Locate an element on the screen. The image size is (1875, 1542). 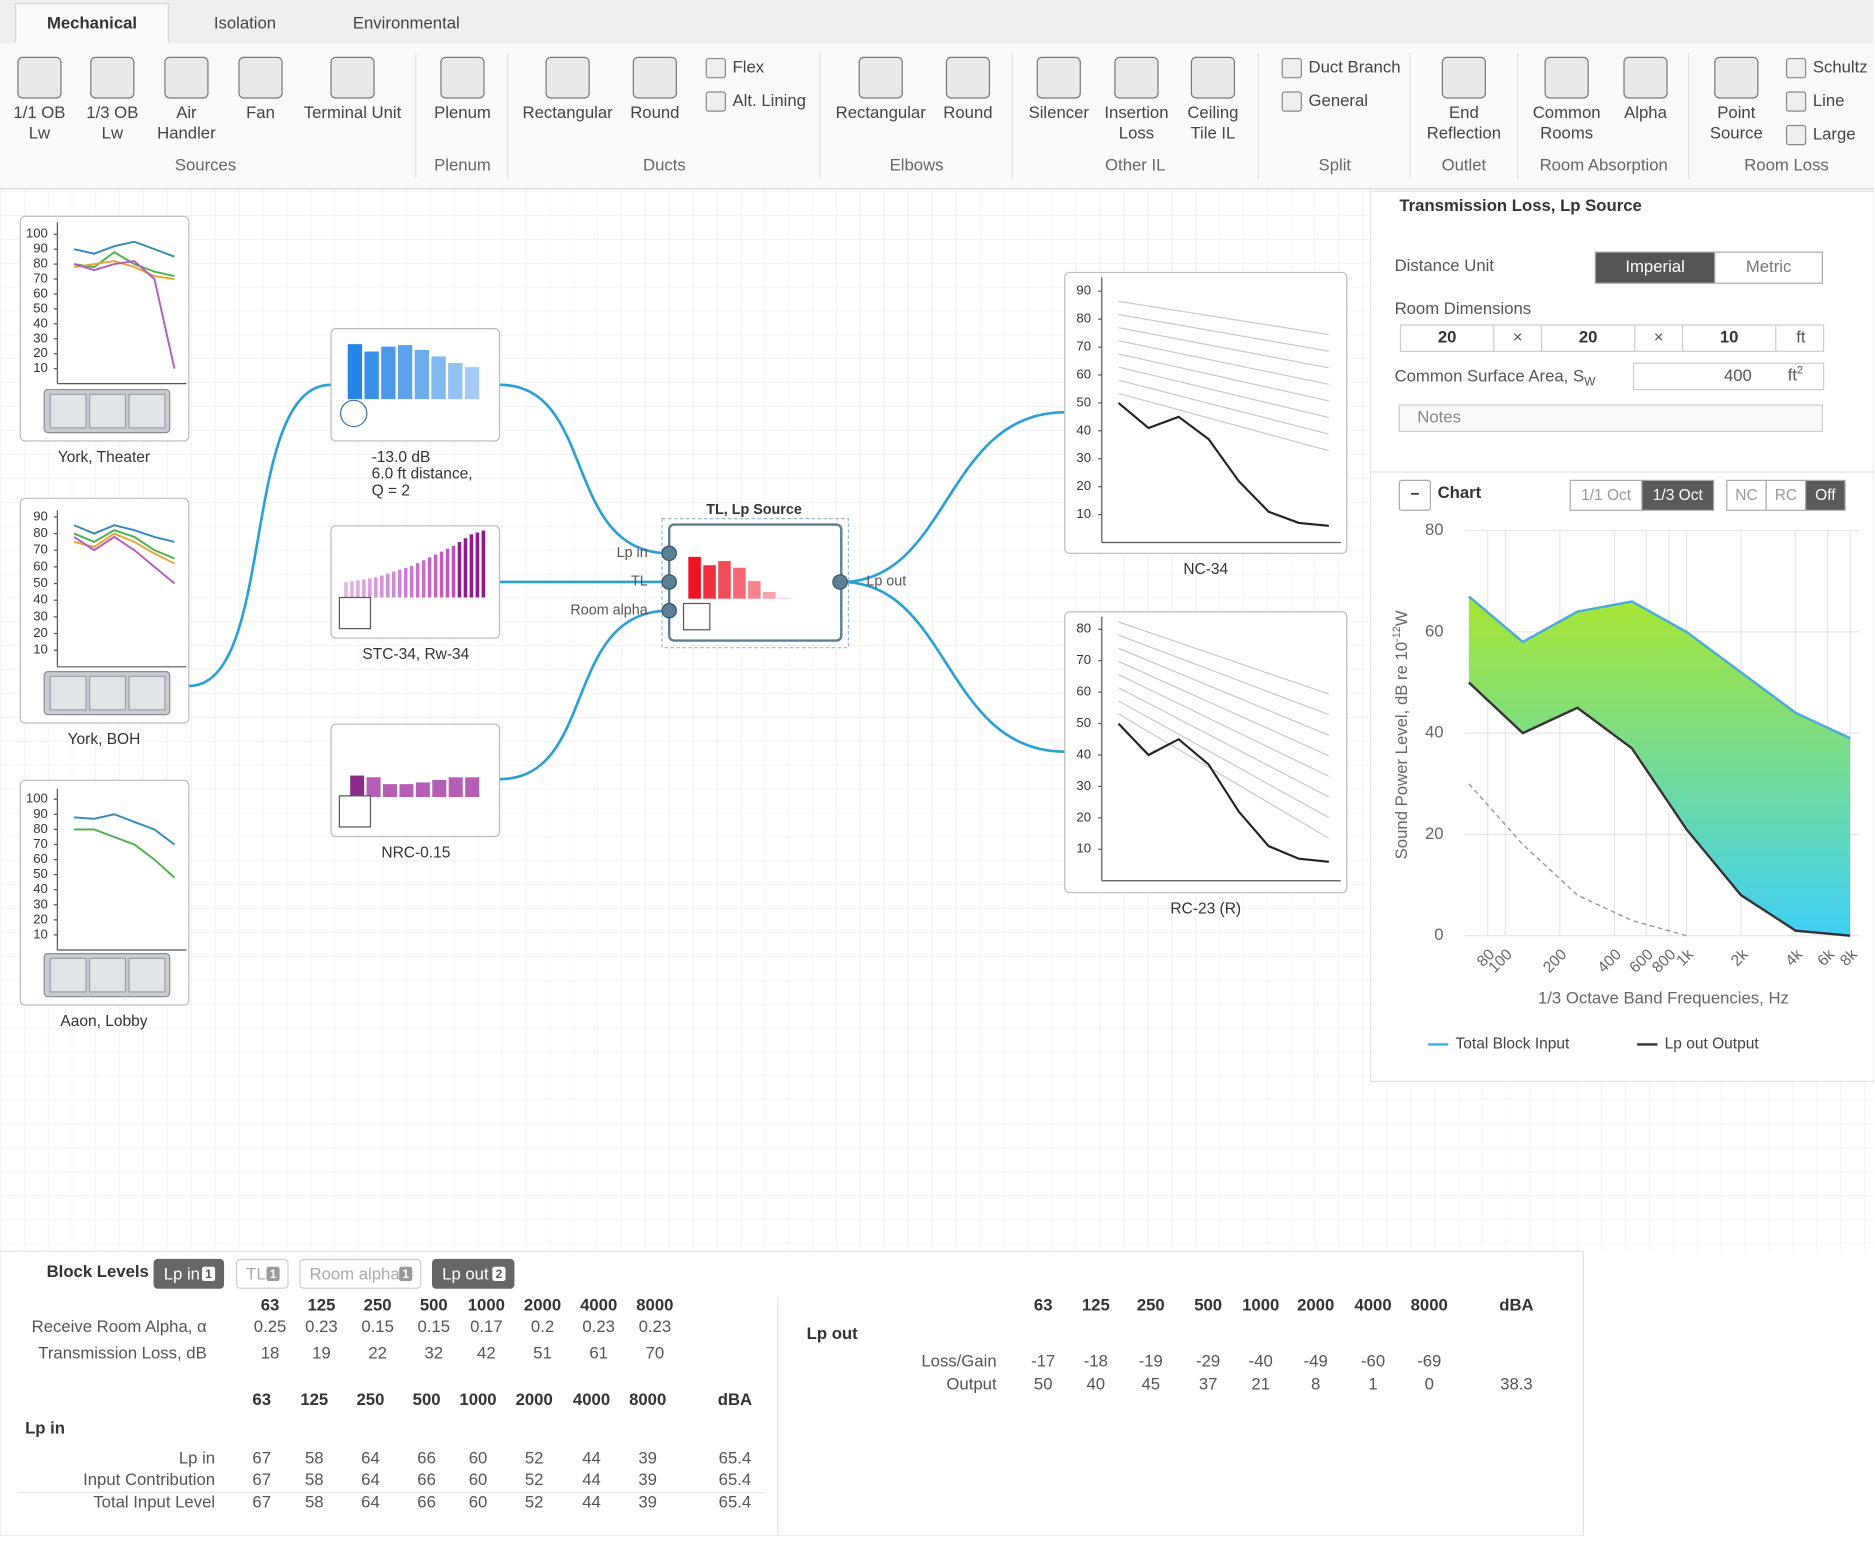
ribbon-button-label: Handler is located at coordinates (186, 132).